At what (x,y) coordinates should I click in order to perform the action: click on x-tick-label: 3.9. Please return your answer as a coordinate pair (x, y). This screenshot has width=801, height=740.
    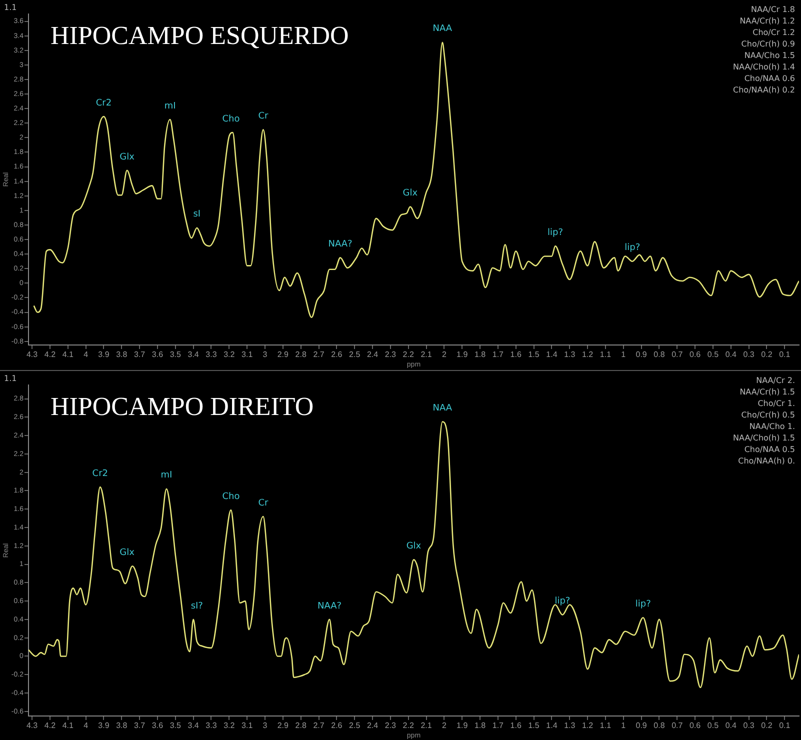
    Looking at the image, I should click on (104, 725).